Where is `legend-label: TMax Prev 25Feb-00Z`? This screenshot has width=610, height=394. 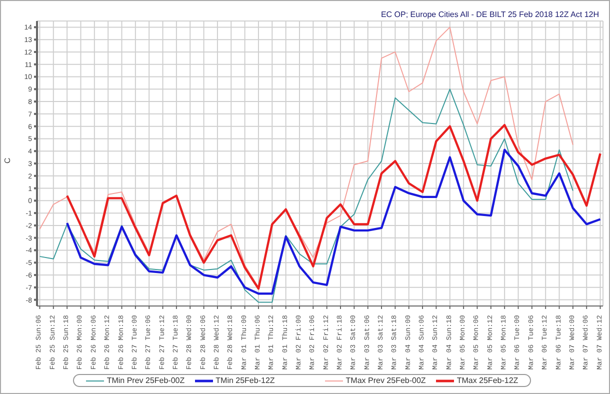
legend-label: TMax Prev 25Feb-00Z is located at coordinates (385, 380).